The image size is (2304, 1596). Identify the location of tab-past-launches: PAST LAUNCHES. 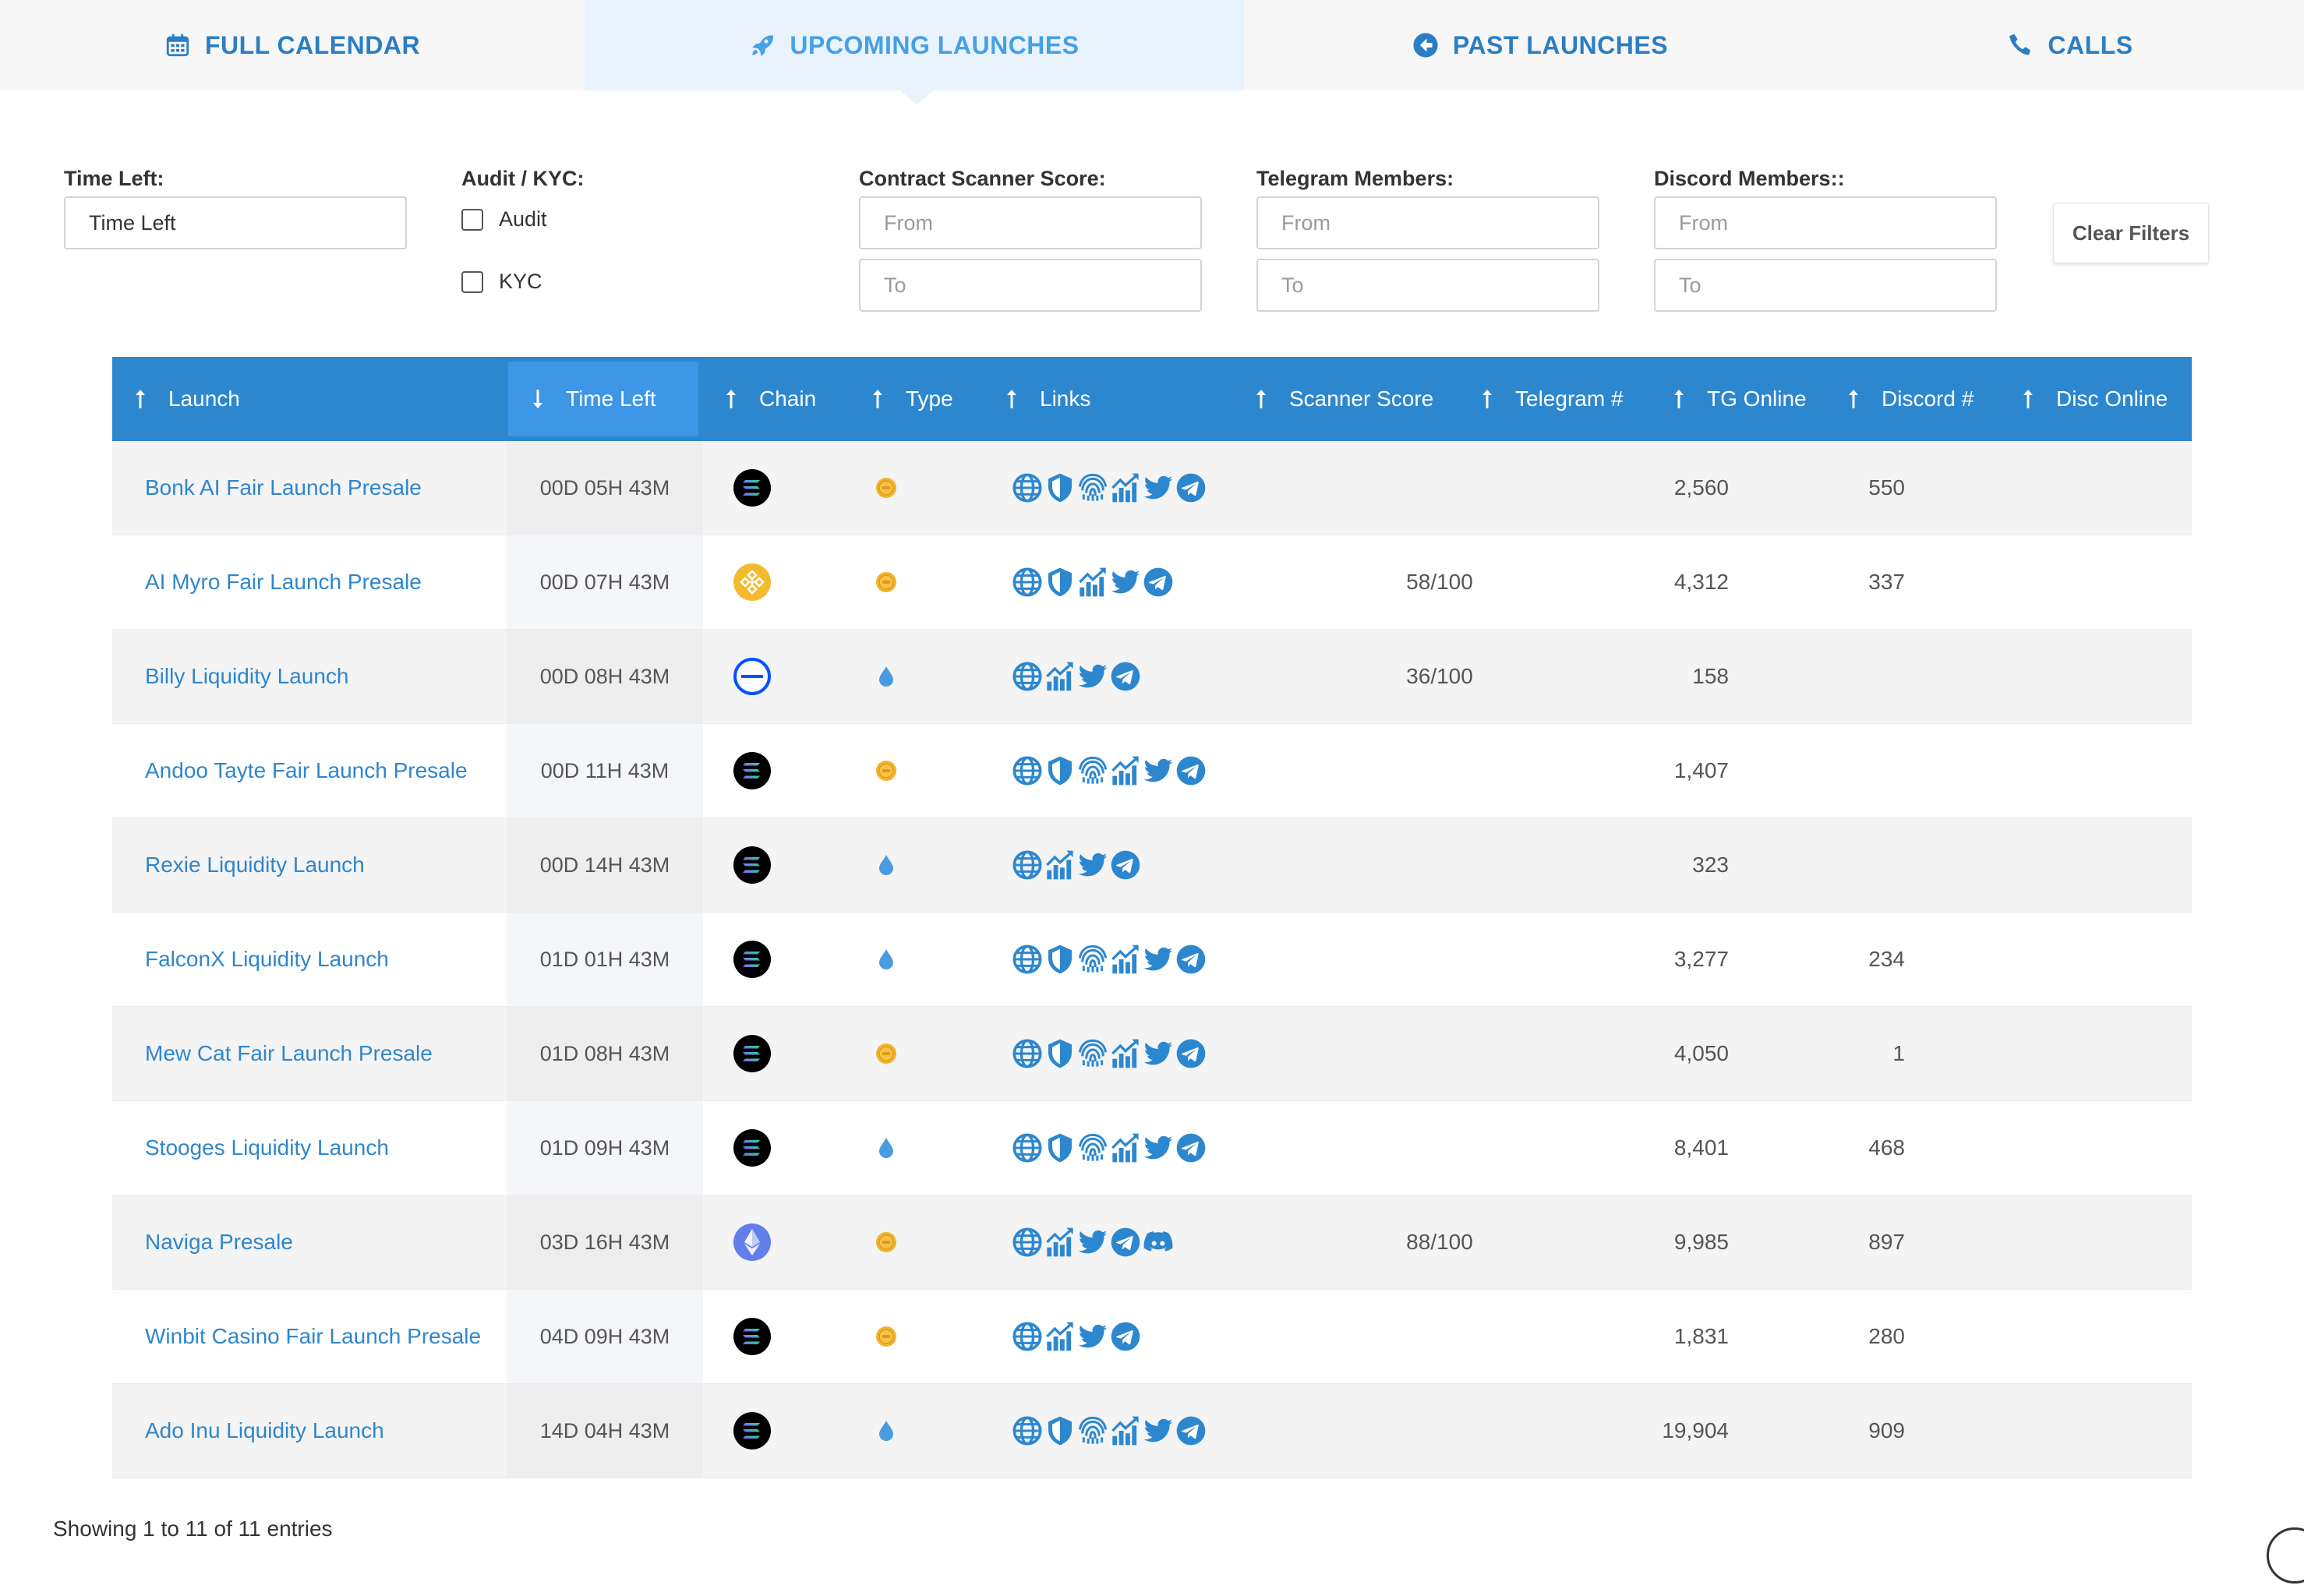
(1540, 45).